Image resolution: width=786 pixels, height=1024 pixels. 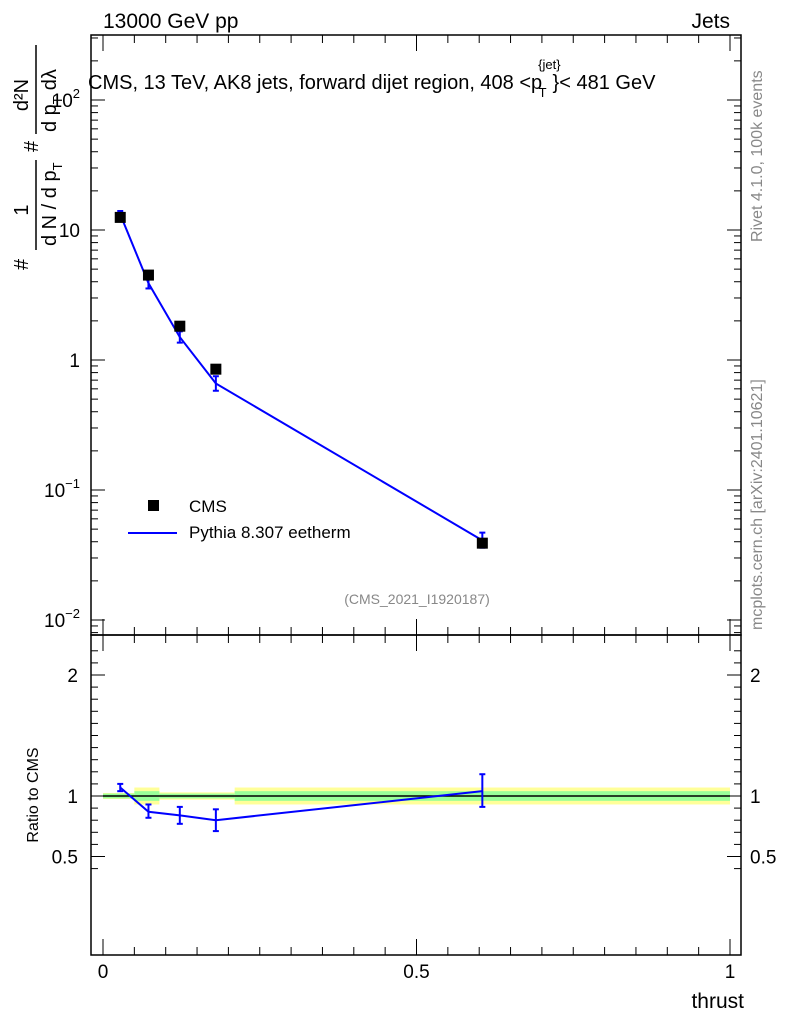 What do you see at coordinates (757, 156) in the screenshot?
I see `rivet-label: Rivet 4.1.0, 100k events` at bounding box center [757, 156].